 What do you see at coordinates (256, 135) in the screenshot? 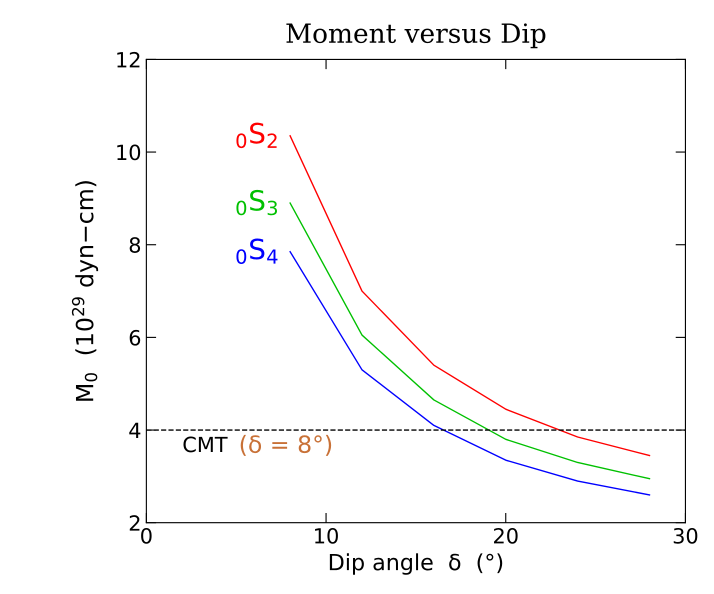
I see `series-label: $_{0}$S$_{2}$` at bounding box center [256, 135].